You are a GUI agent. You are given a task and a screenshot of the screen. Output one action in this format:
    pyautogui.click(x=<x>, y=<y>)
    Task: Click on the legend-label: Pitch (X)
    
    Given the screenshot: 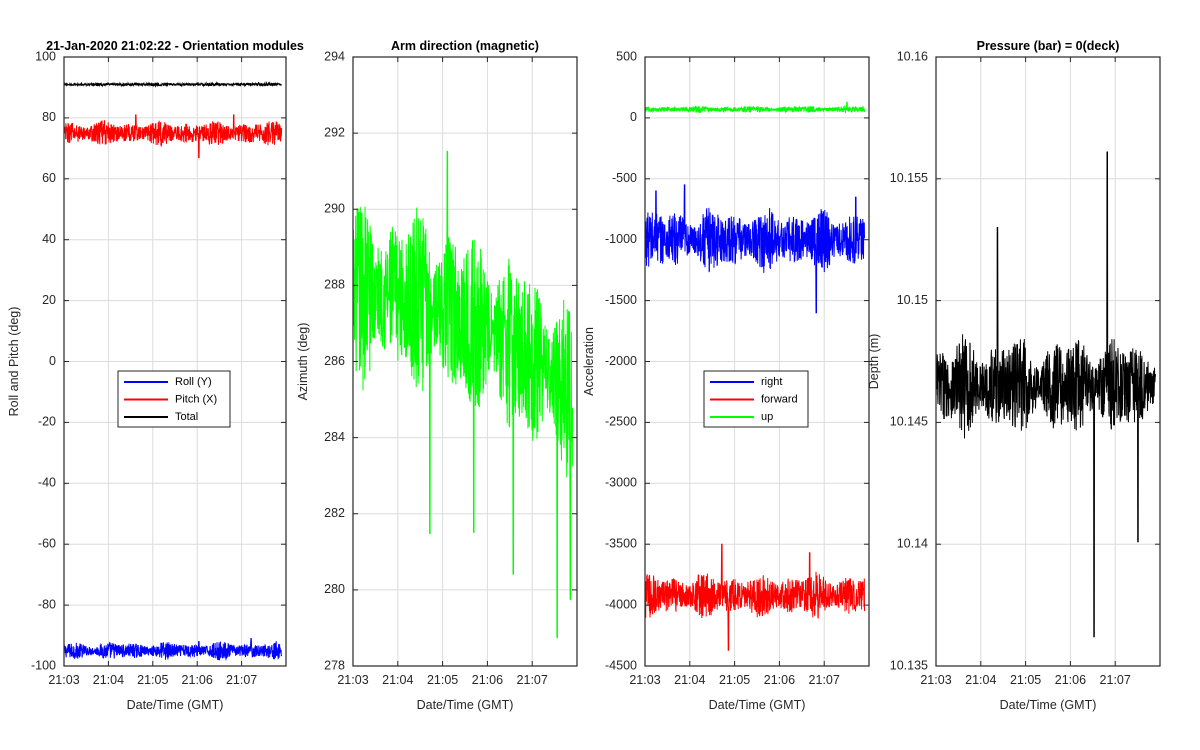 What is the action you would take?
    pyautogui.click(x=196, y=399)
    